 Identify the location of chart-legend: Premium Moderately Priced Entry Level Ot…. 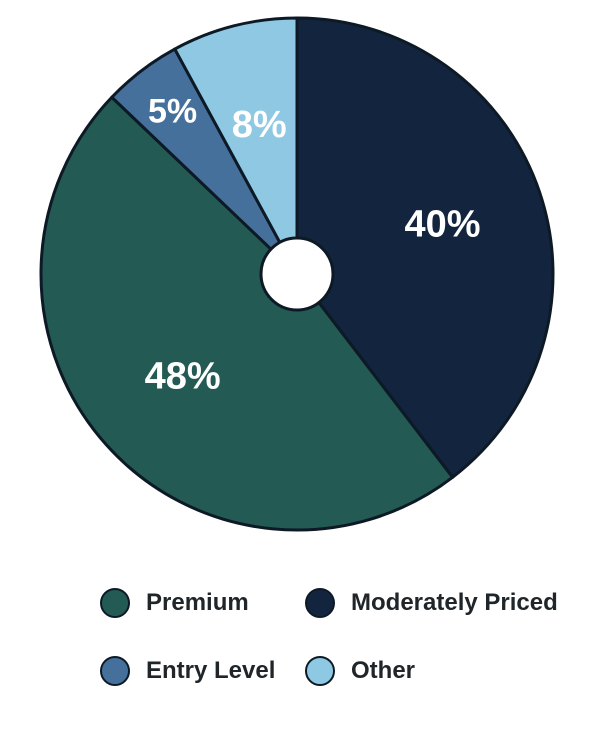
(340, 637).